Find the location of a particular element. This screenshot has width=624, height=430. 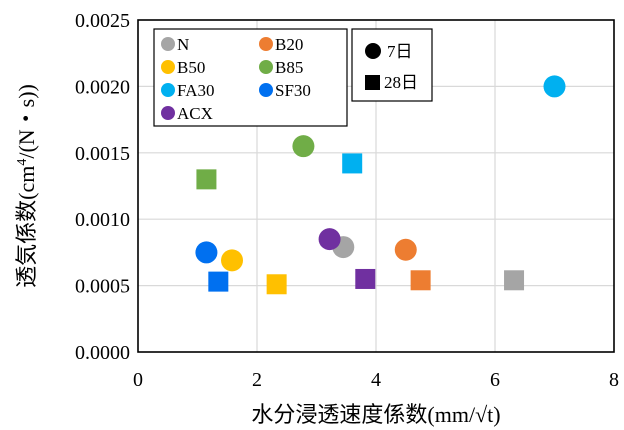

y-axis-label: 透気係数(cm4/(N・s)) is located at coordinates (26, 186).